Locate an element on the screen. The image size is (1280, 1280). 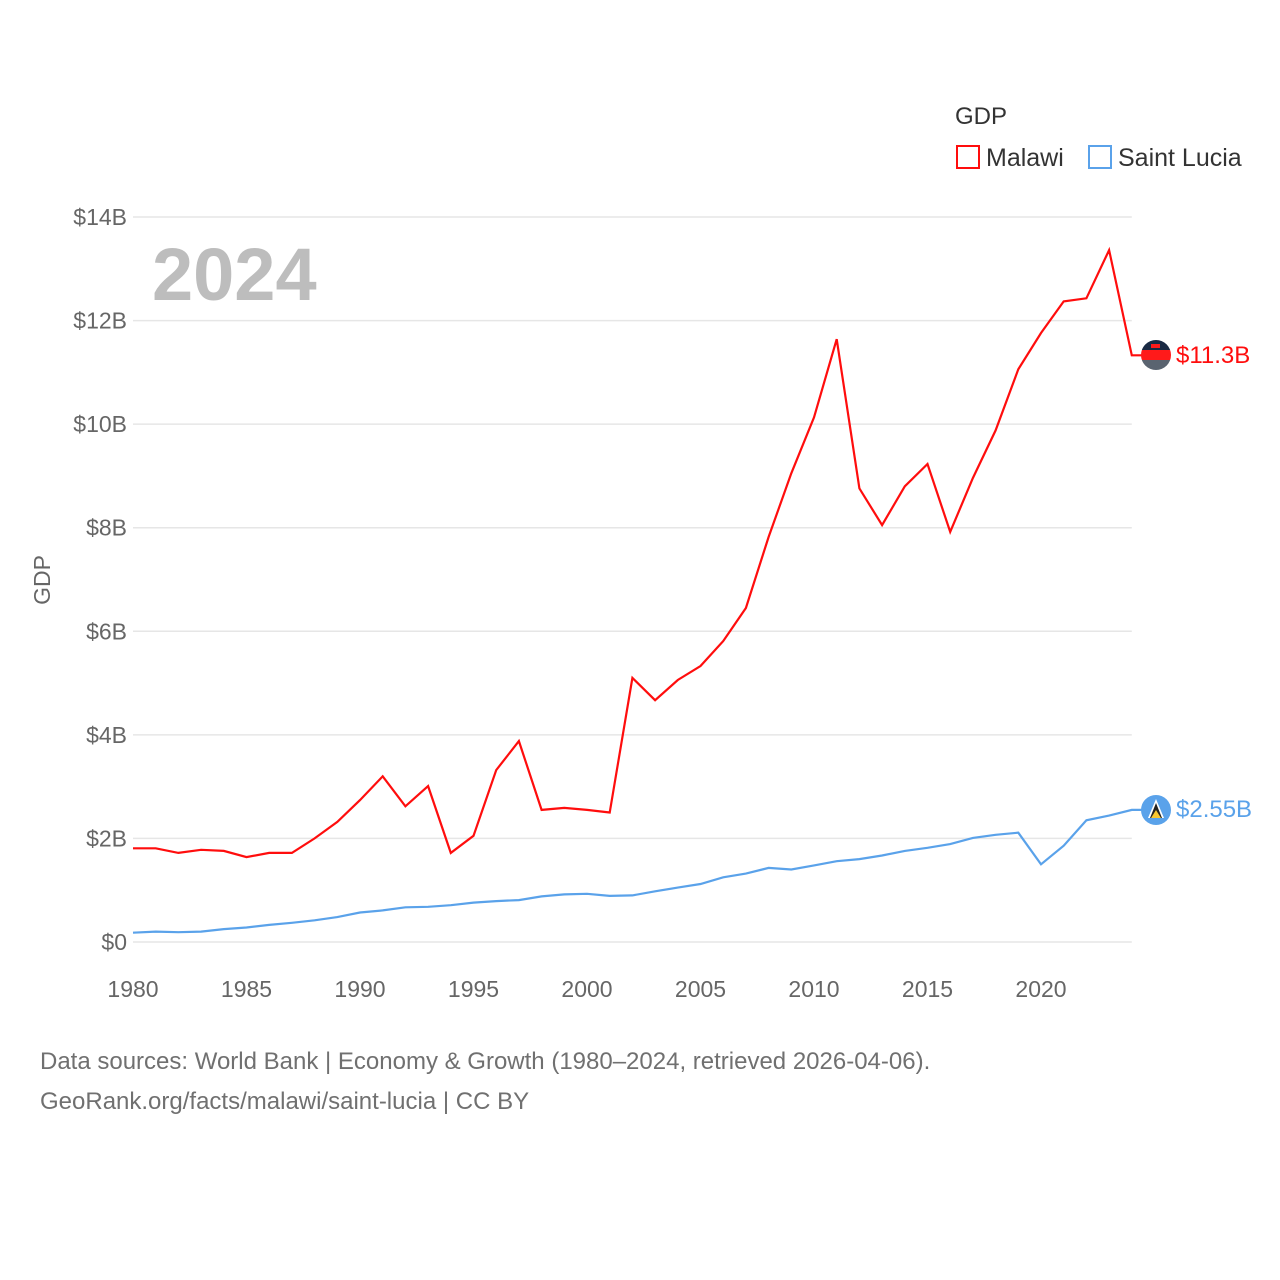
year-label: 2024 is located at coordinates (234, 274).